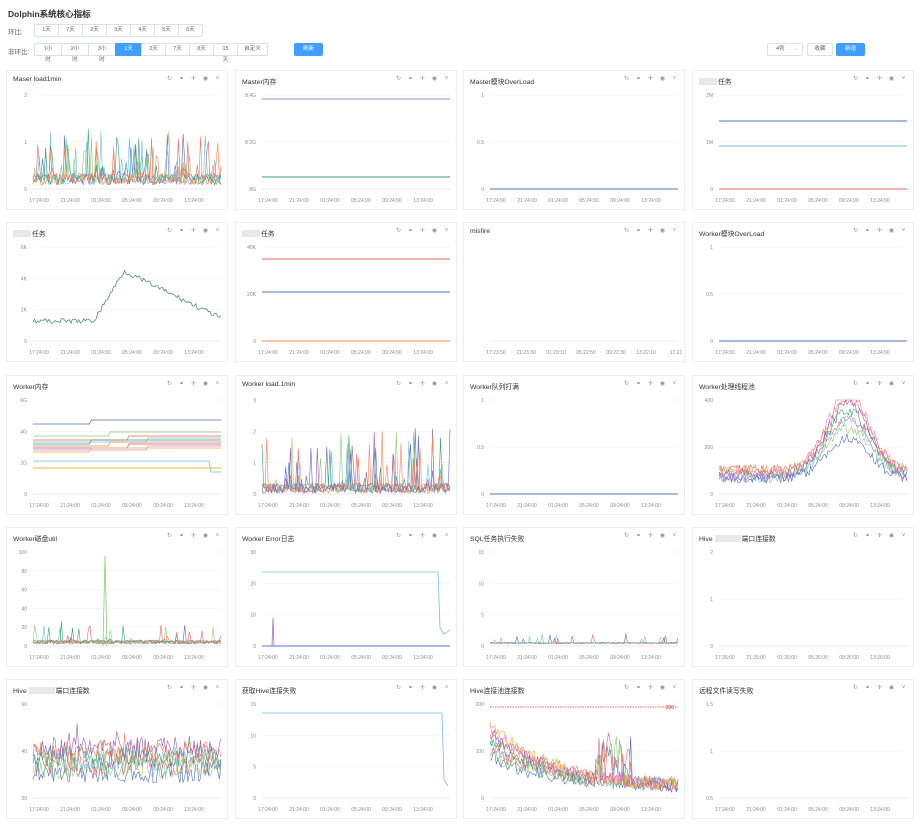 The height and width of the screenshot is (824, 920). What do you see at coordinates (102, 53) in the screenshot?
I see `non-period-compare-option: 3小时` at bounding box center [102, 53].